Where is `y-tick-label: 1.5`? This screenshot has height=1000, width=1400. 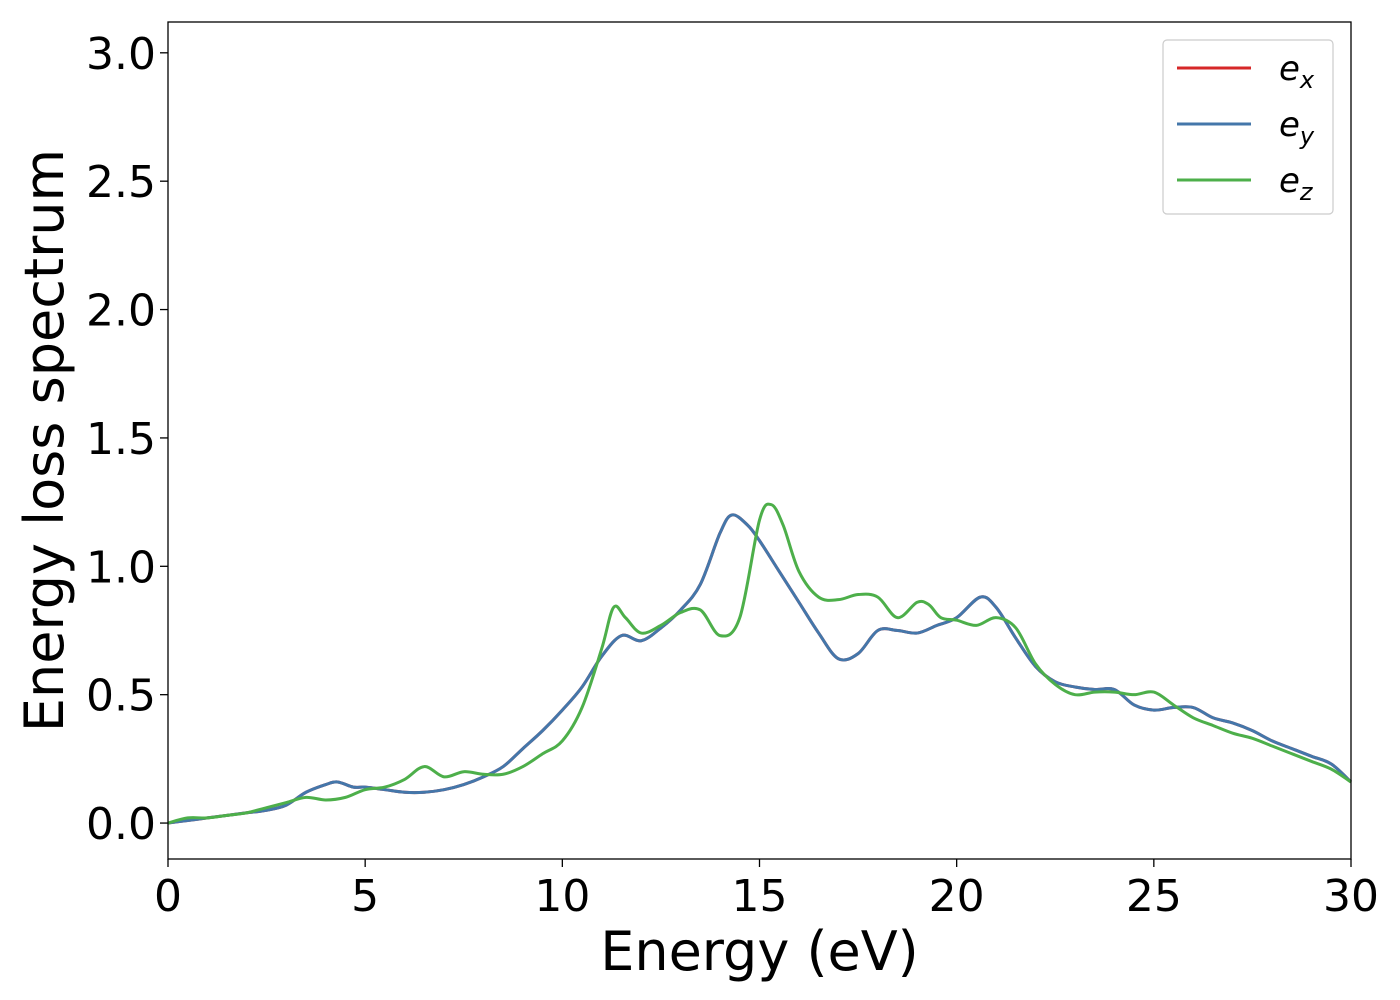
y-tick-label: 1.5 is located at coordinates (121, 439).